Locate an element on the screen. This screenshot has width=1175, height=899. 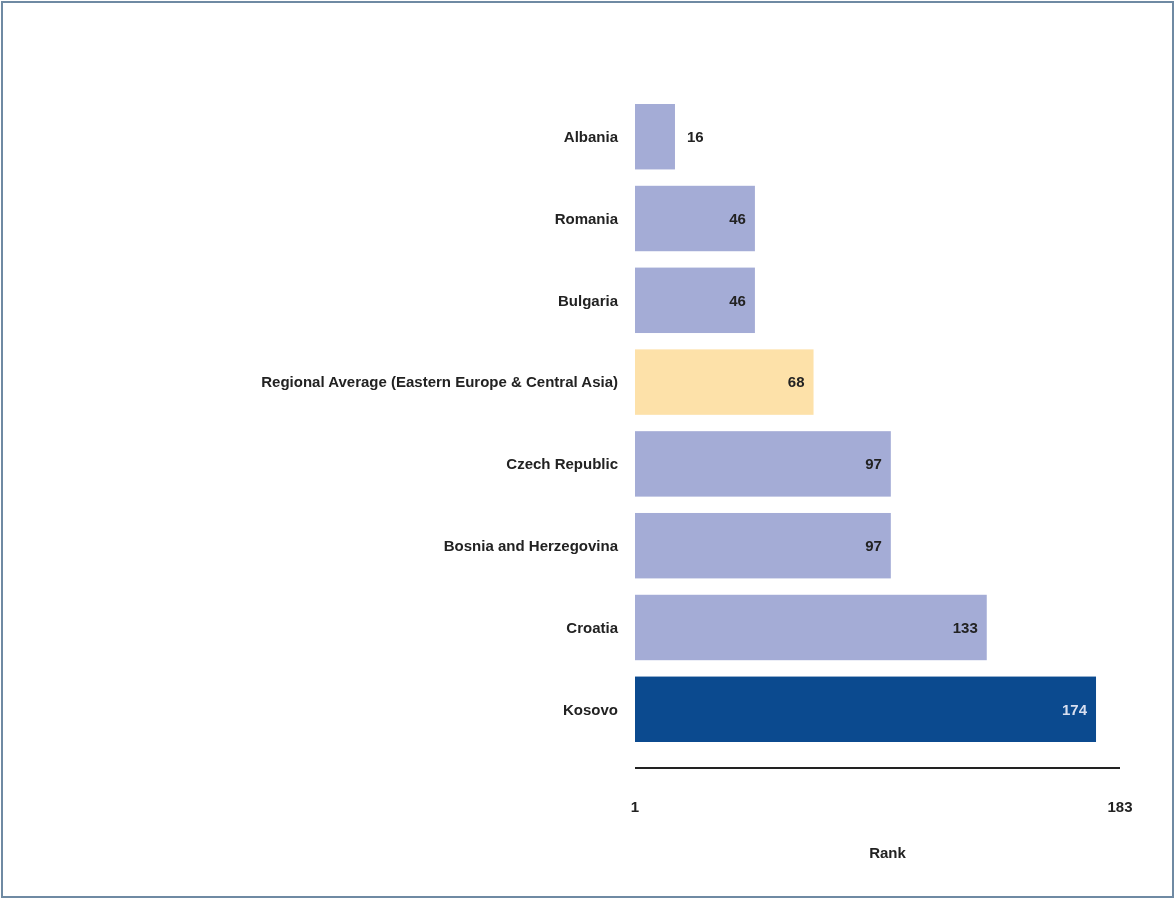
x-tick-label: 1 is located at coordinates (635, 806).